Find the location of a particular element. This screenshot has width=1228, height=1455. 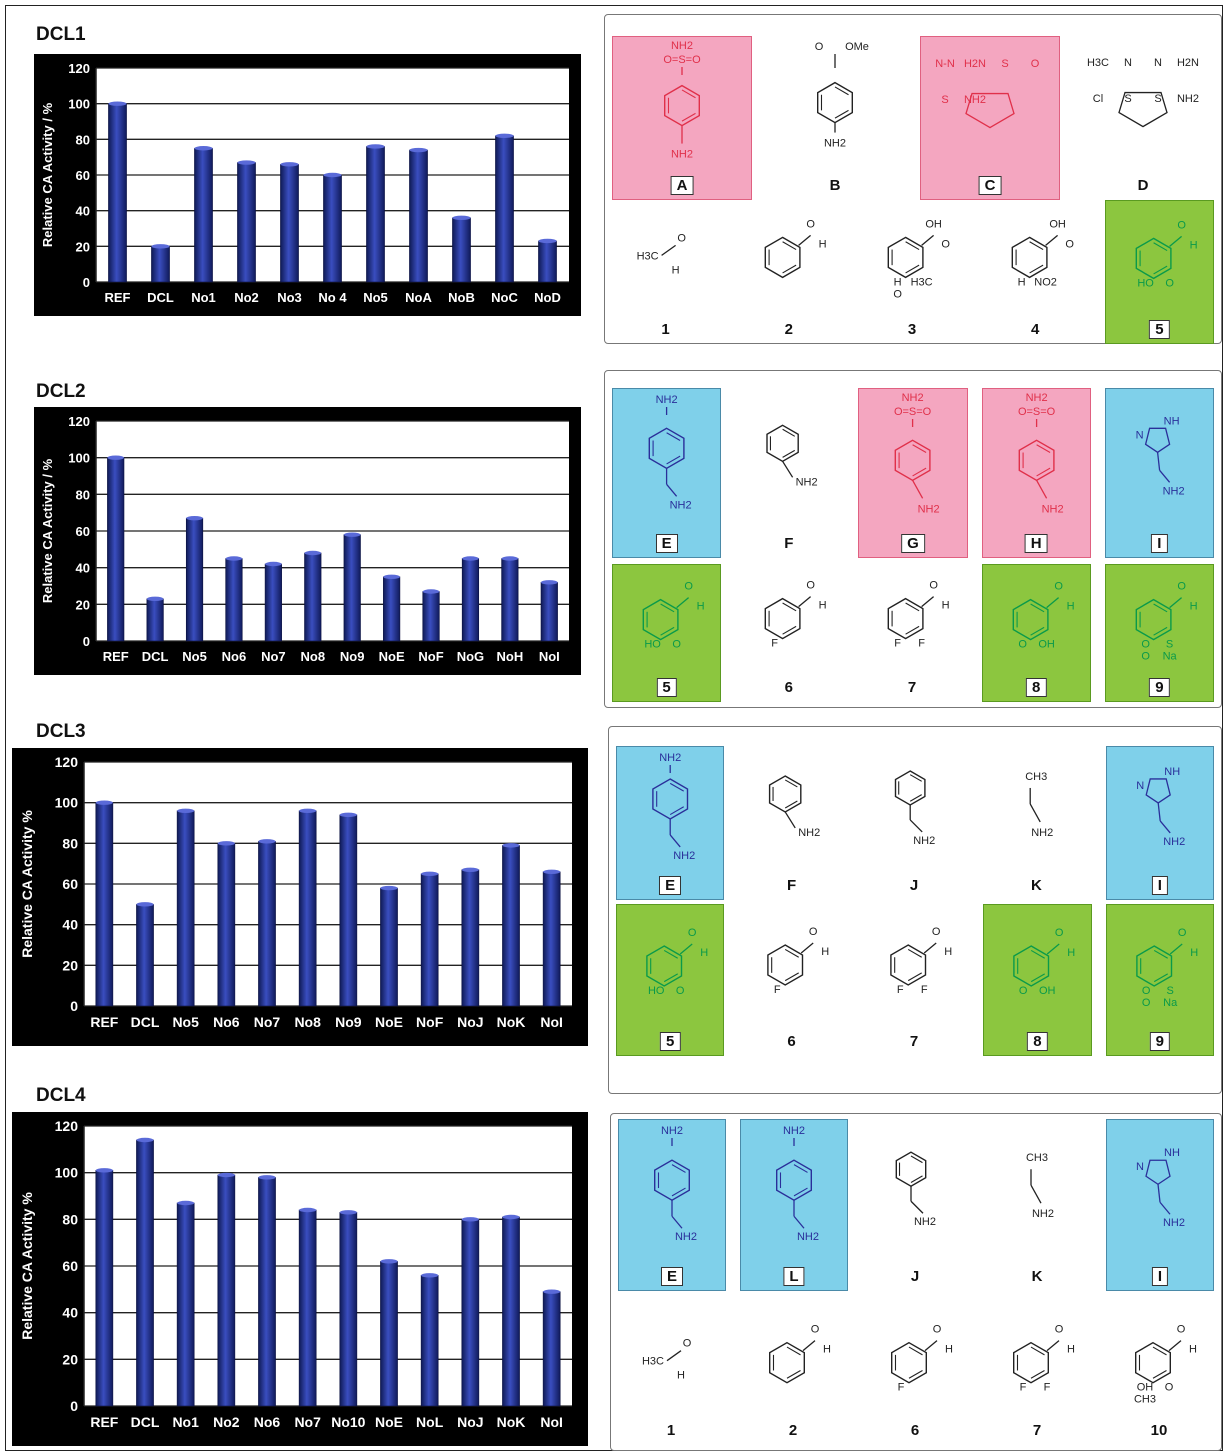

svg-text: H3C is located at coordinates (1098, 63).